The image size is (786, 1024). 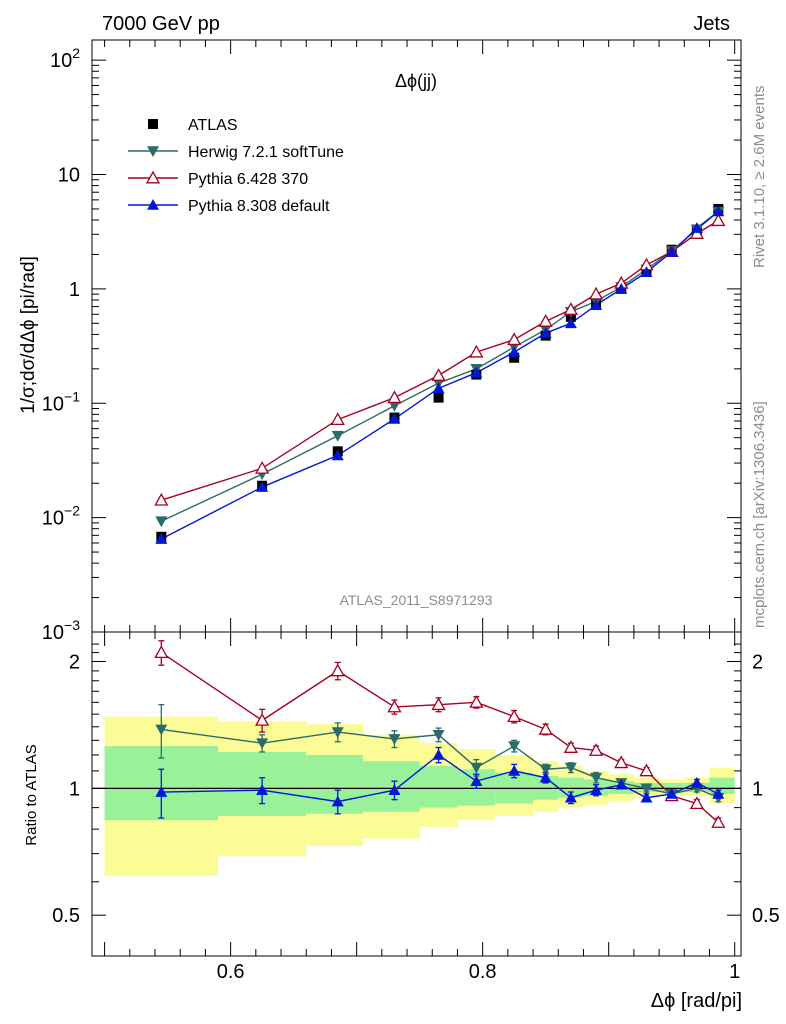 I want to click on y-tick-label: 10⁻¹, so click(x=61, y=401).